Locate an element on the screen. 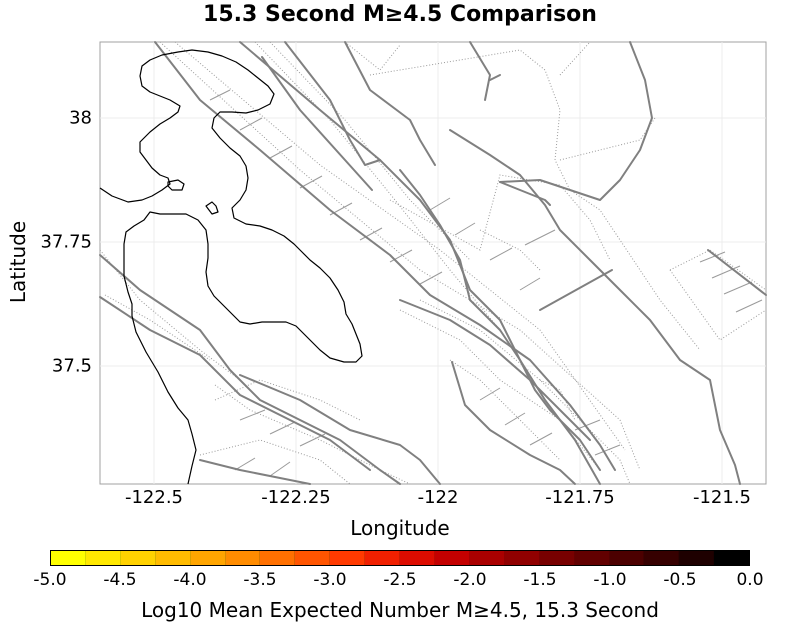 The height and width of the screenshot is (632, 800). colorbar is located at coordinates (400, 558).